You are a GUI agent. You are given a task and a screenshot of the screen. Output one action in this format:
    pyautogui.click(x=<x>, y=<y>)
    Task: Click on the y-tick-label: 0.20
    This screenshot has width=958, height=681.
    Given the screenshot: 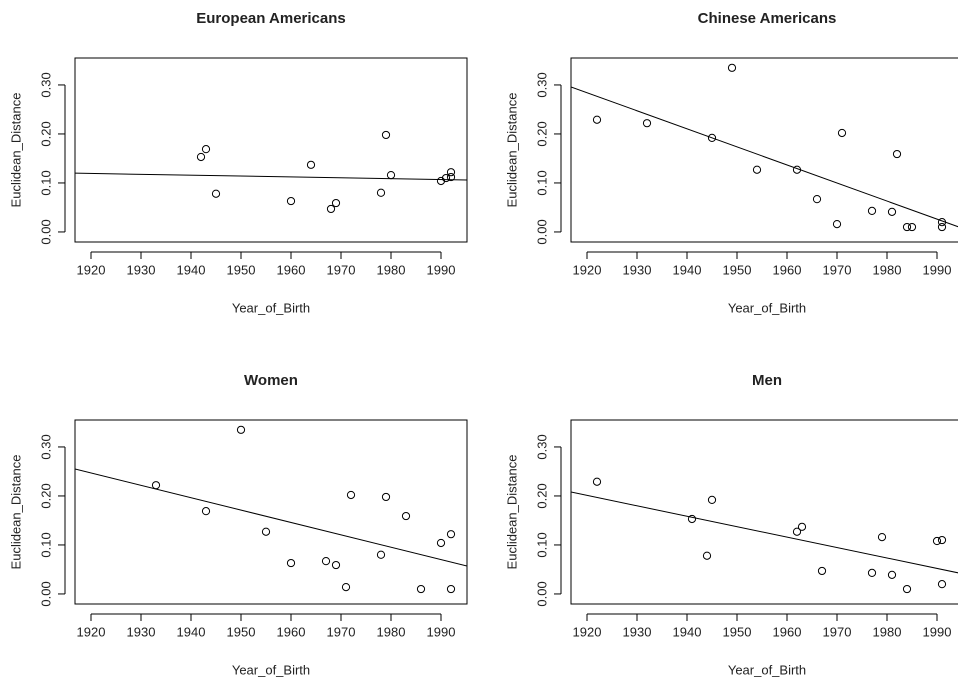 What is the action you would take?
    pyautogui.click(x=45, y=133)
    